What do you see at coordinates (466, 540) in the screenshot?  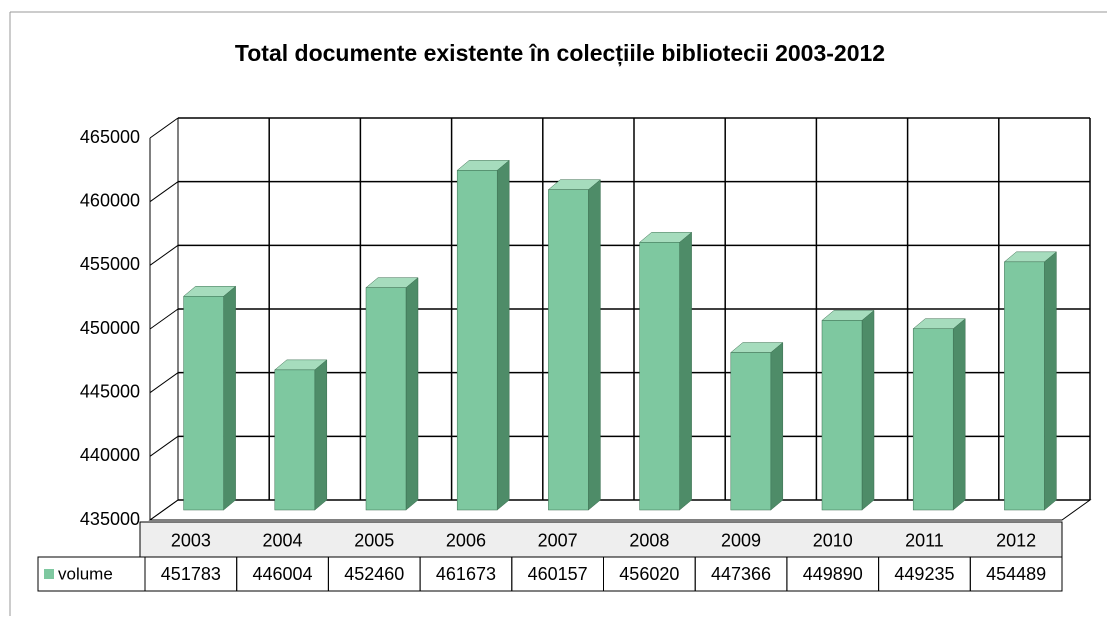 I see `x-tick-label: 2006` at bounding box center [466, 540].